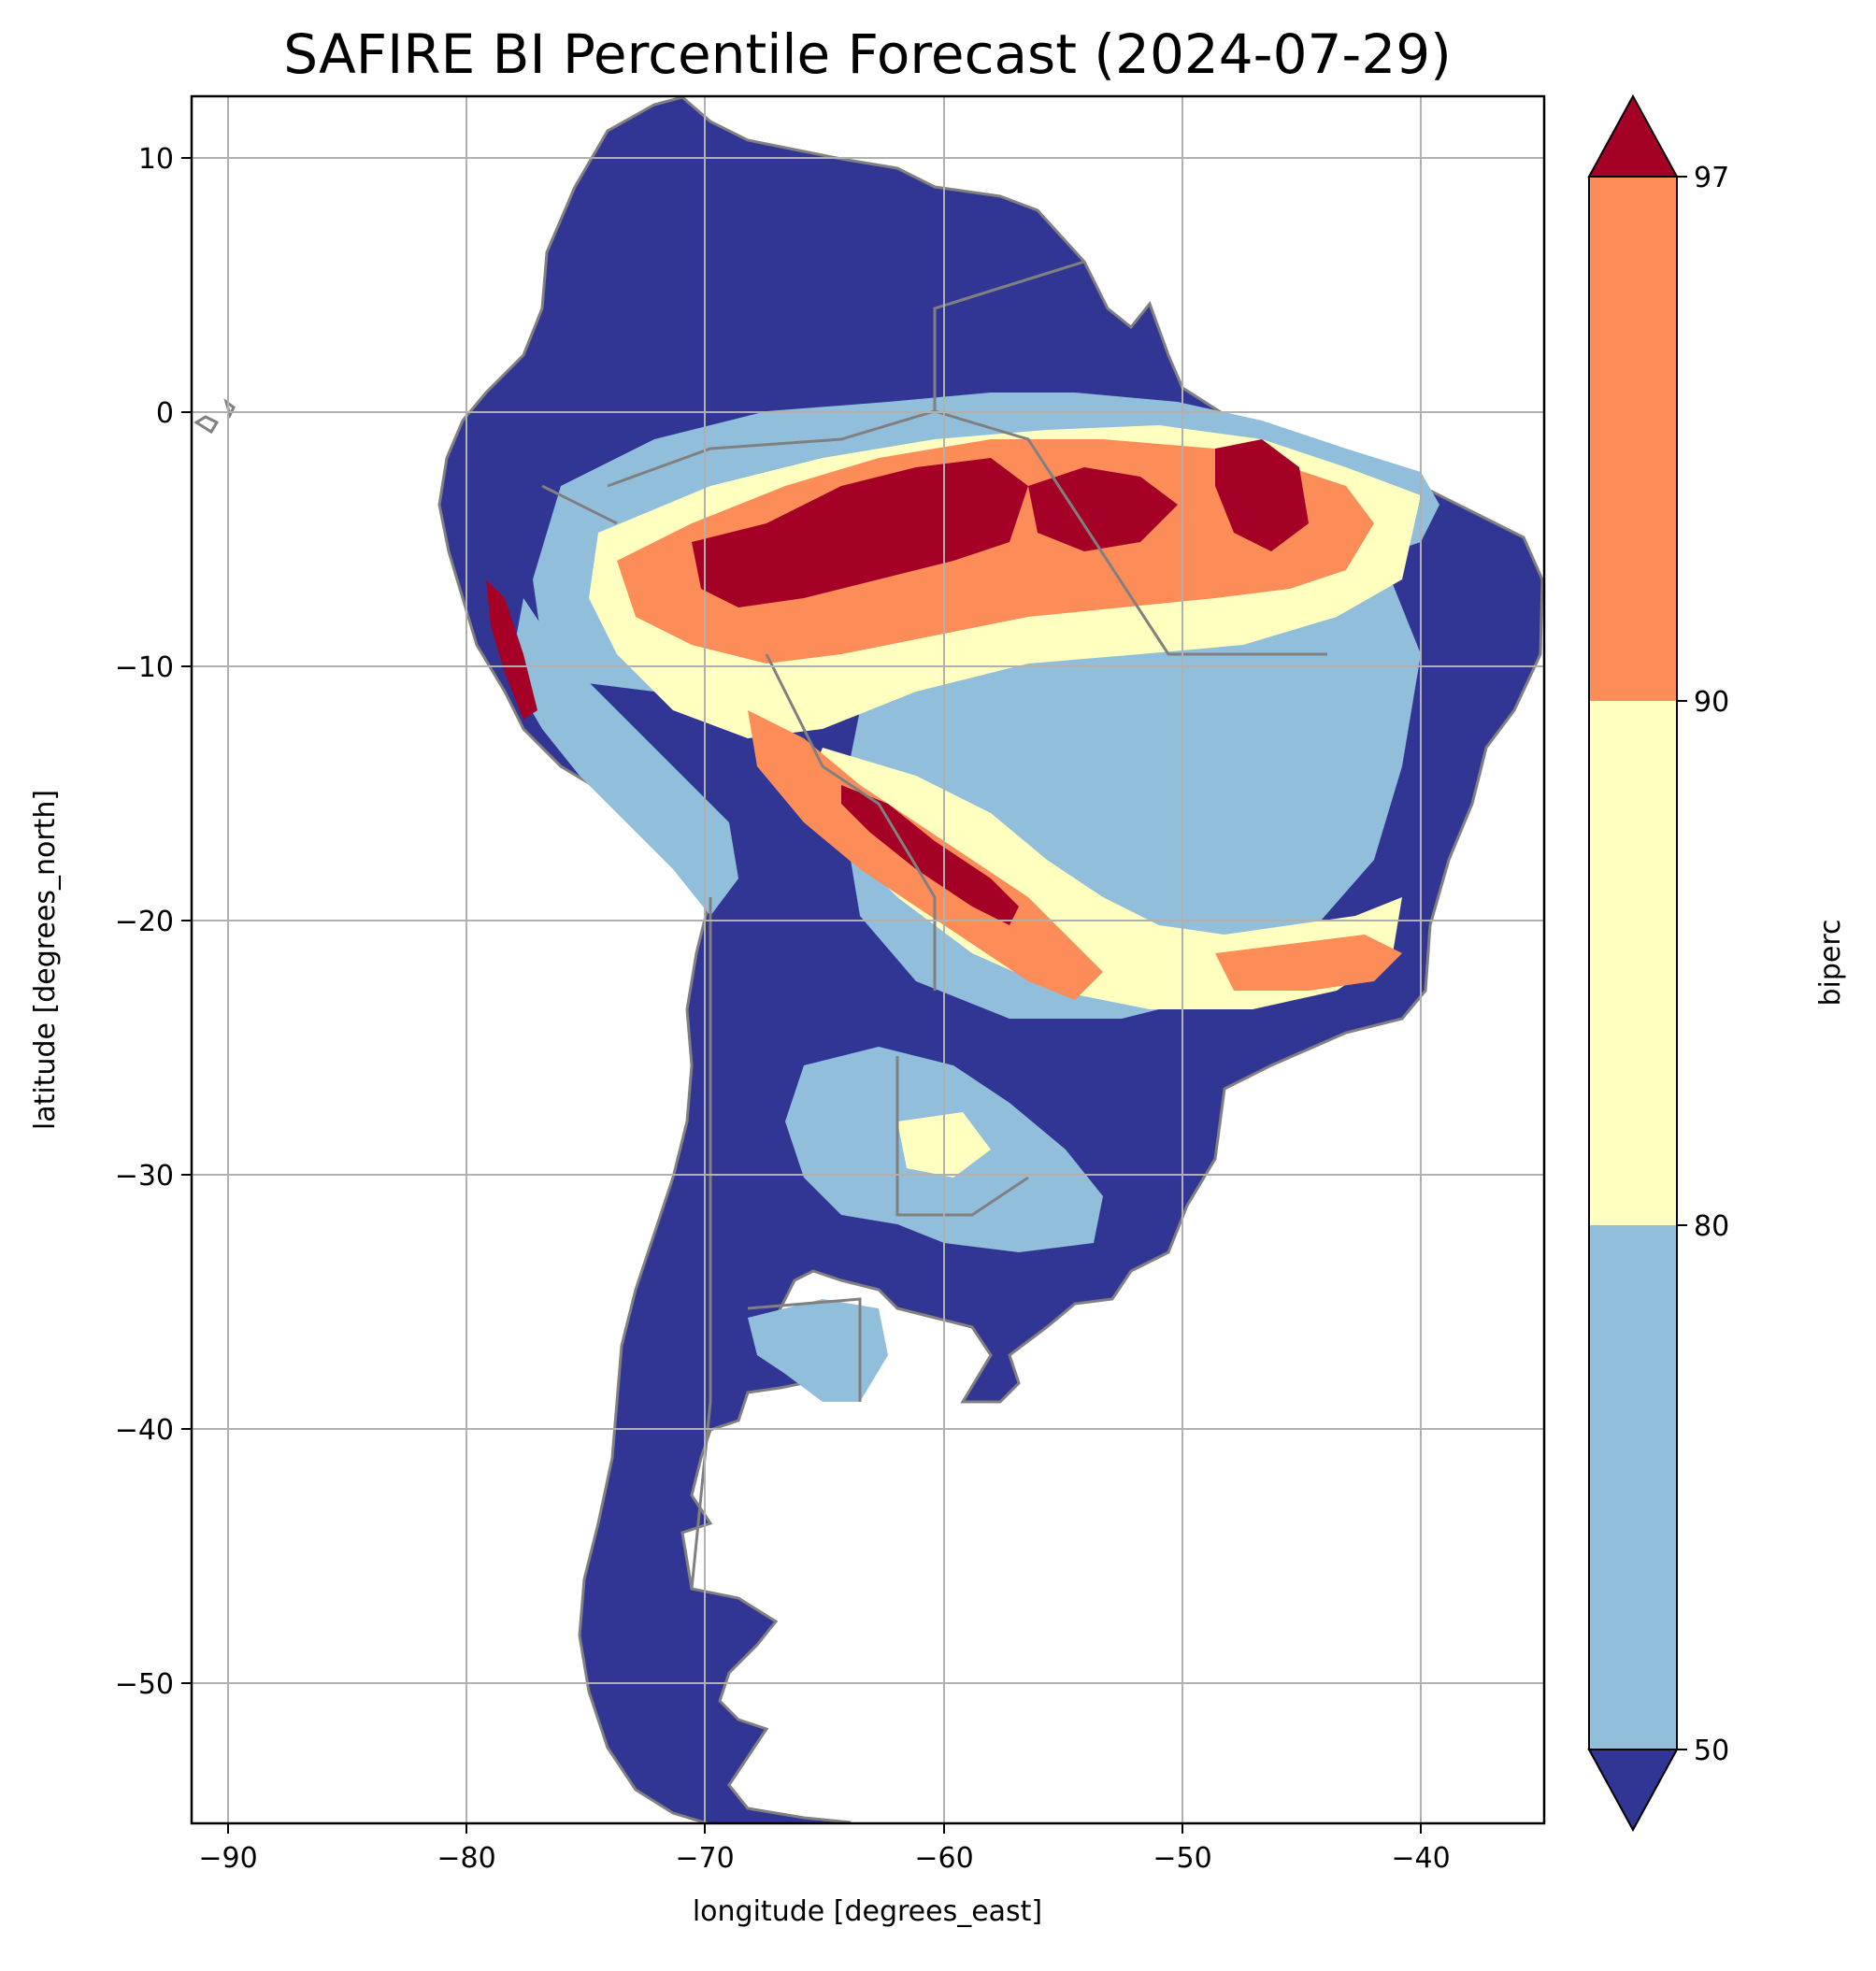 This screenshot has height=1971, width=1876. I want to click on colorbar-extend-min, so click(1633, 1791).